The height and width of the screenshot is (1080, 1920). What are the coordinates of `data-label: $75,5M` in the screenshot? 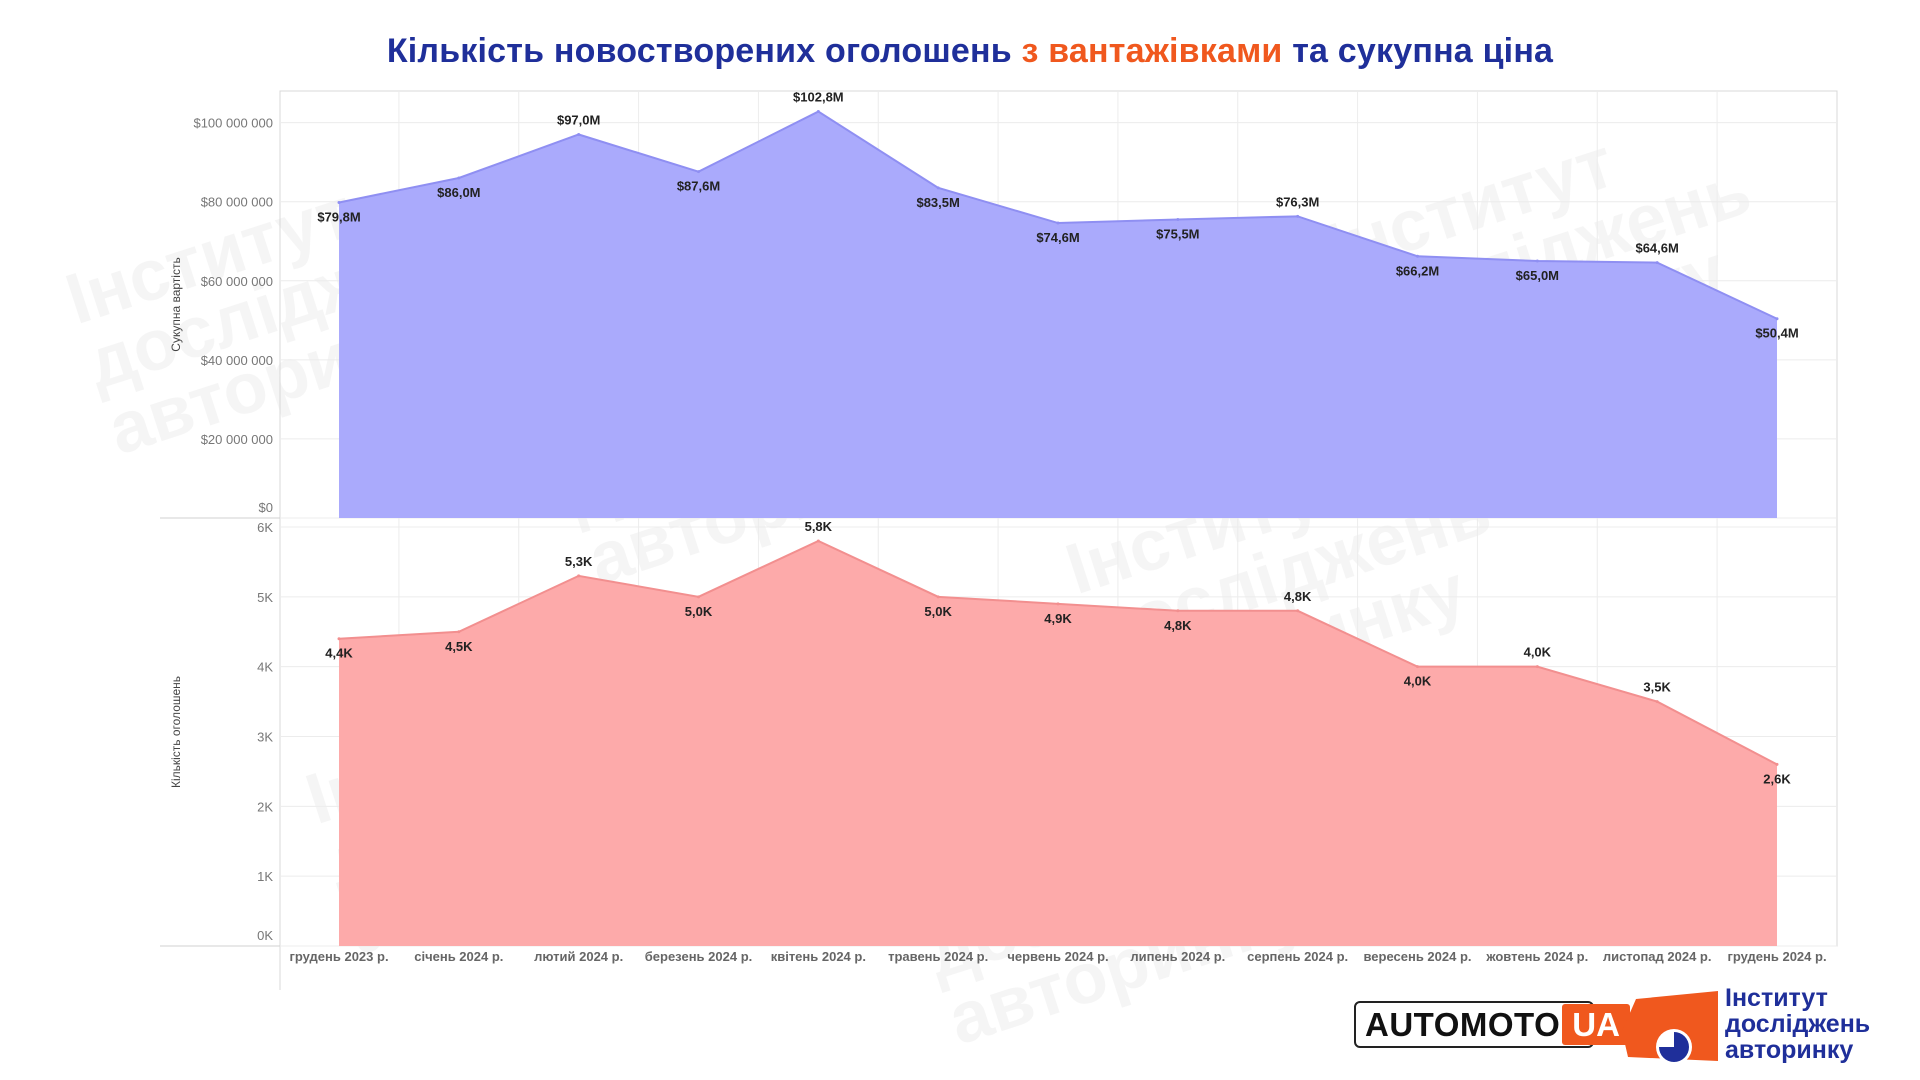 It's located at (1177, 233).